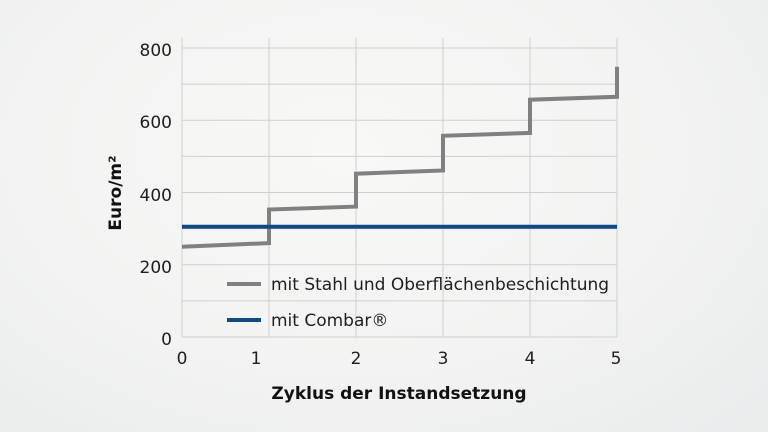 The image size is (768, 432). What do you see at coordinates (156, 268) in the screenshot?
I see `y-tick-200: 200` at bounding box center [156, 268].